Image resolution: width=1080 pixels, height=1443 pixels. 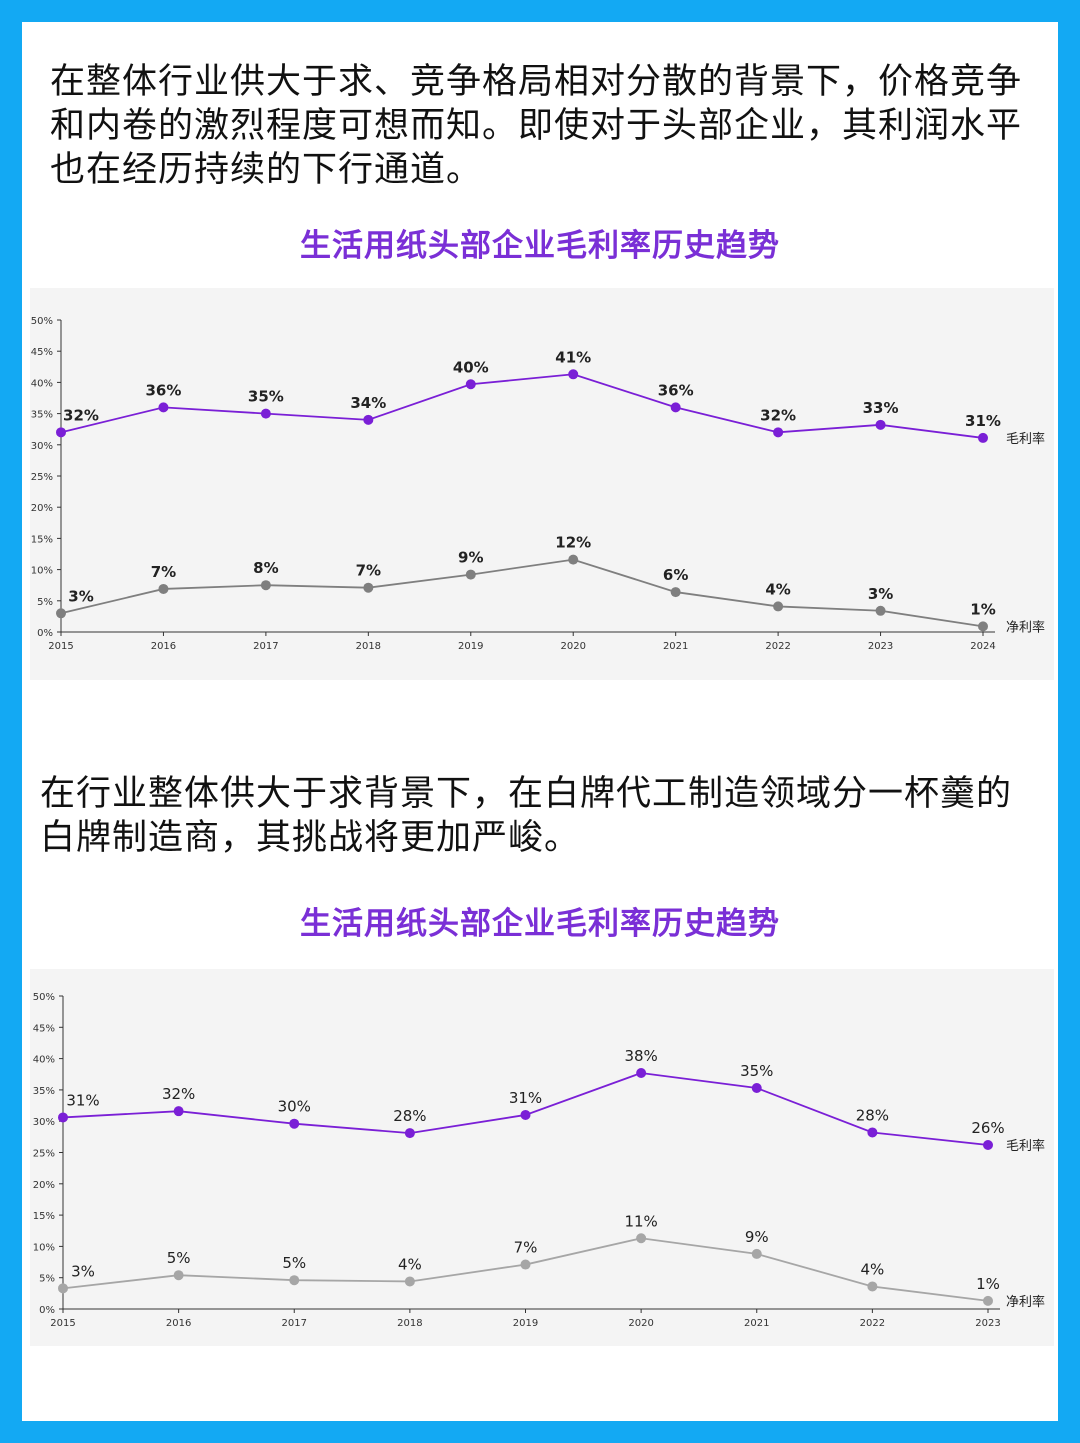 What do you see at coordinates (368, 403) in the screenshot?
I see `gross-margin-data-label: 34%` at bounding box center [368, 403].